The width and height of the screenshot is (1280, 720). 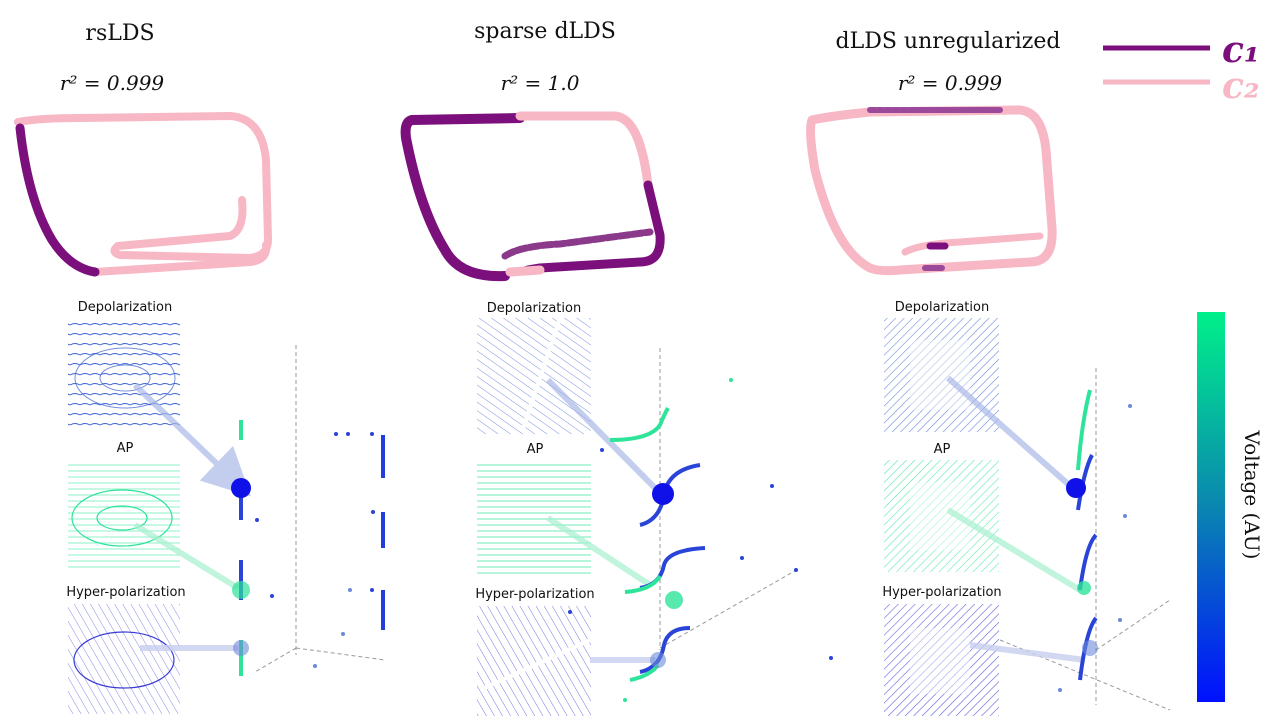 What do you see at coordinates (125, 448) in the screenshot?
I see `label-ap-1: AP` at bounding box center [125, 448].